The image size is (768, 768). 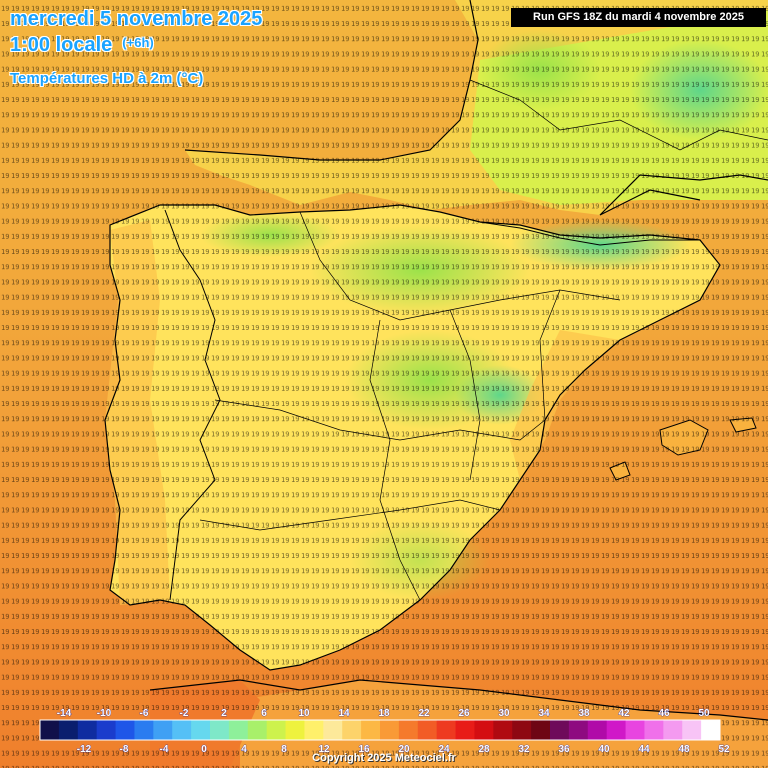 What do you see at coordinates (664, 713) in the screenshot?
I see `scale-label-top: 46` at bounding box center [664, 713].